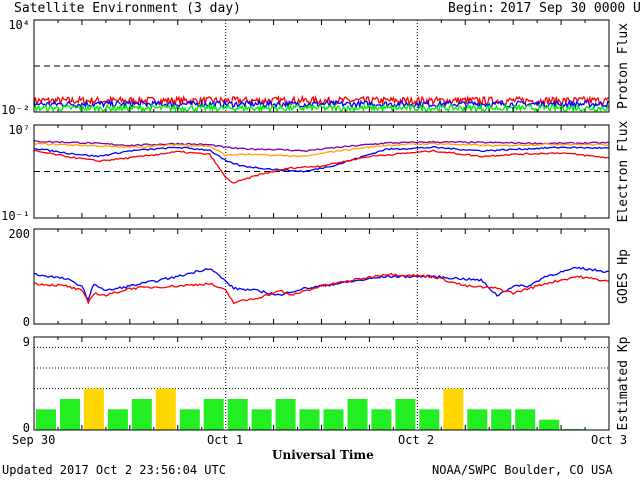  I want to click on series-line-purple, so click(321, 145).